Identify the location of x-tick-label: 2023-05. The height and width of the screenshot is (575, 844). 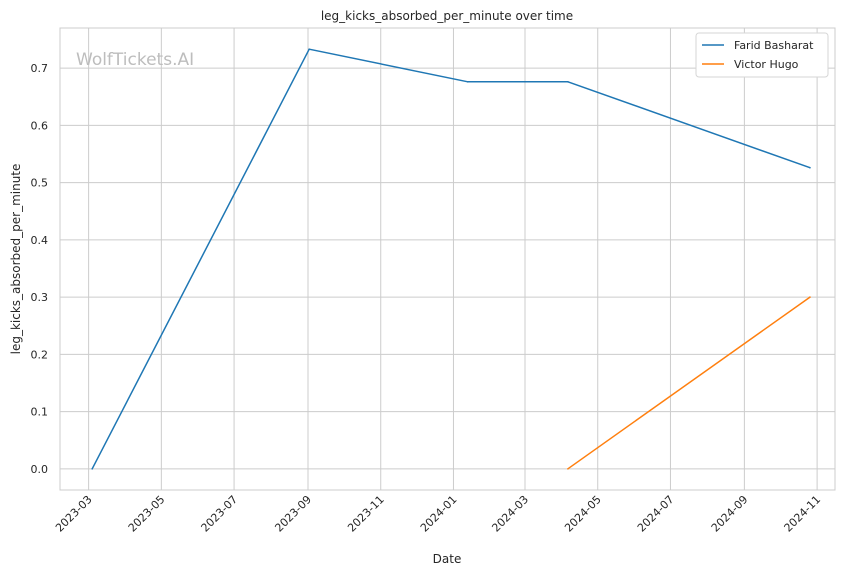
(147, 514).